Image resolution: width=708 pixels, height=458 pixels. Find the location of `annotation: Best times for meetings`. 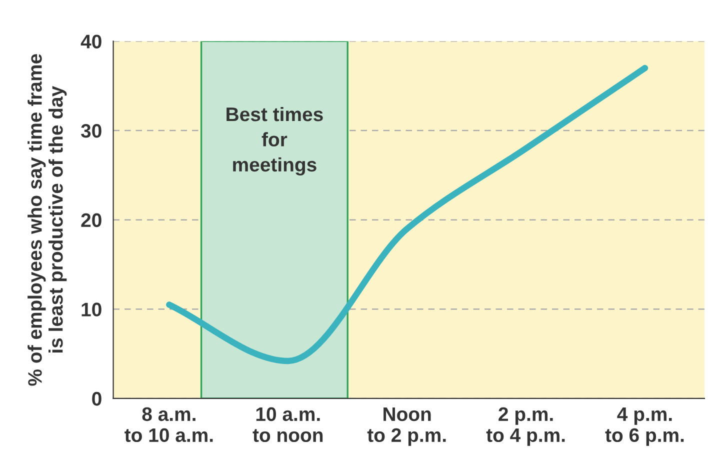

annotation: Best times for meetings is located at coordinates (274, 141).